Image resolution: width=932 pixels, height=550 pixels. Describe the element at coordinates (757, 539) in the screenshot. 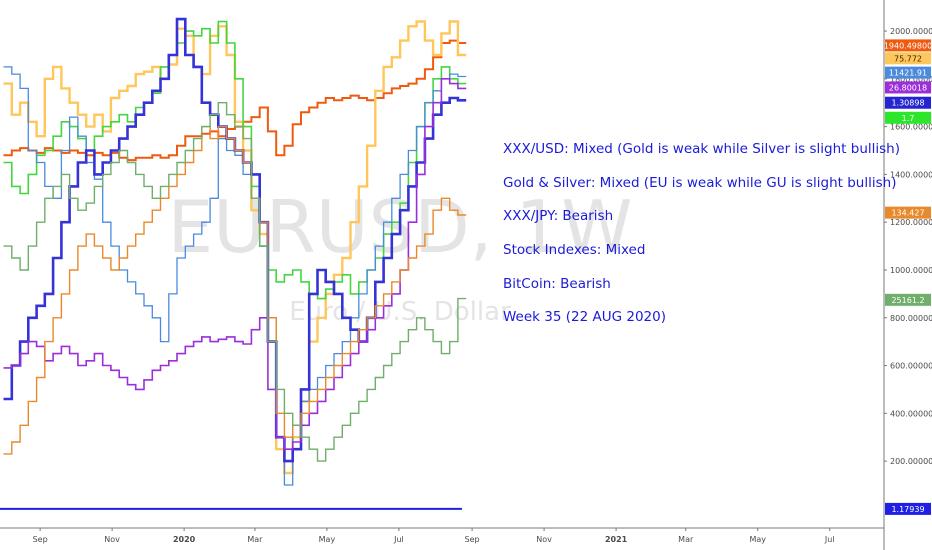

I see `x-tick-label-10: May` at that location.